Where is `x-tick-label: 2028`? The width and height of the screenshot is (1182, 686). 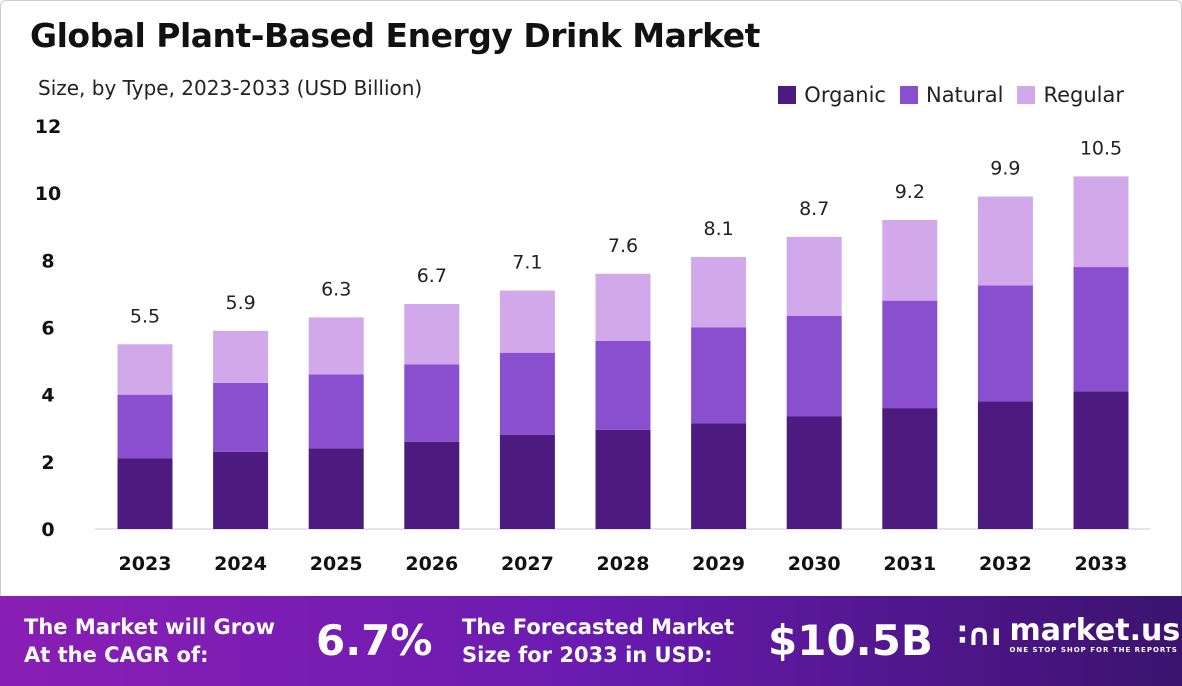 x-tick-label: 2028 is located at coordinates (623, 564).